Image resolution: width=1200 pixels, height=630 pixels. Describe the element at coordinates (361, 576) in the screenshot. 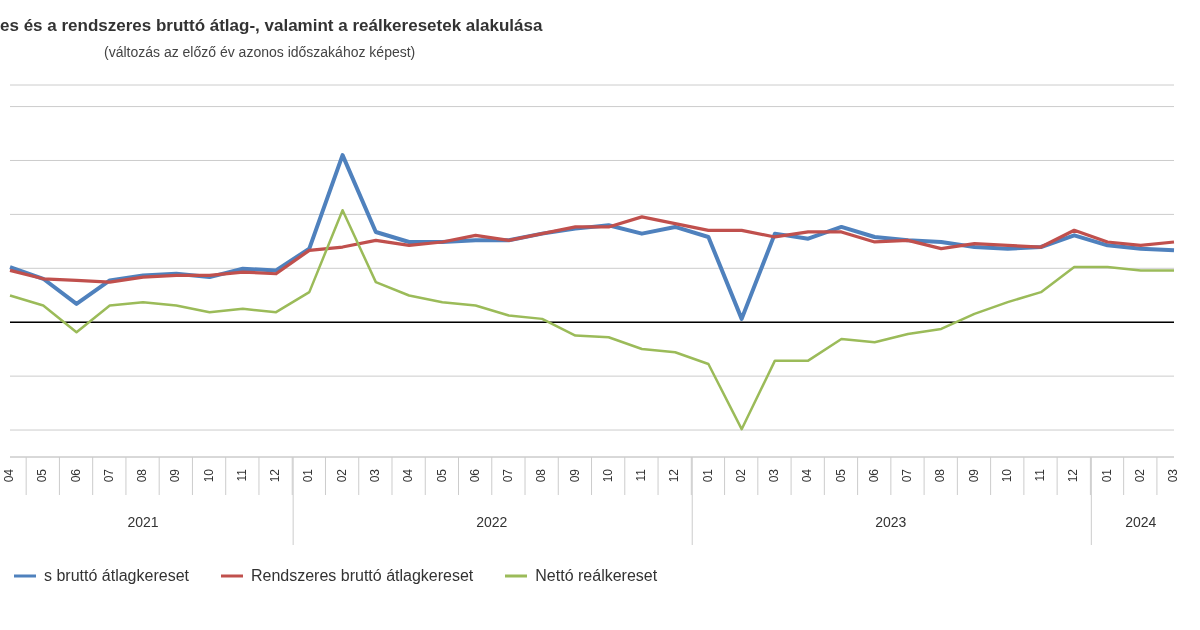

I see `legend-label: Rendszeres bruttó átlagkereset` at that location.